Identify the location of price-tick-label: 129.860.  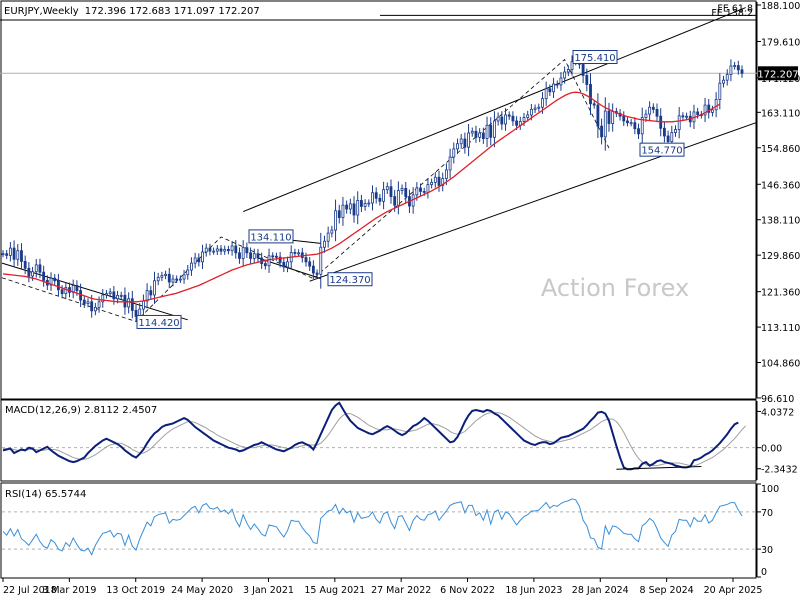
(780, 256).